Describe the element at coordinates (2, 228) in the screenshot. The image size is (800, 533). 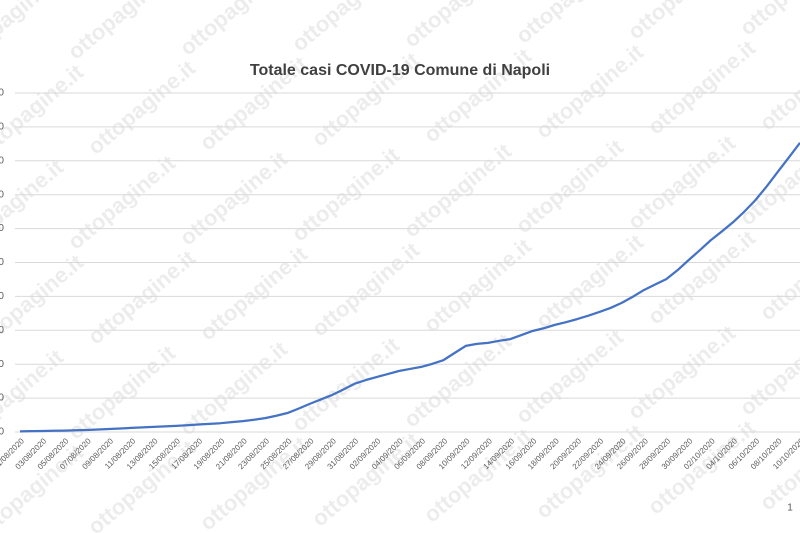
I see `y-tick-label: 6000` at that location.